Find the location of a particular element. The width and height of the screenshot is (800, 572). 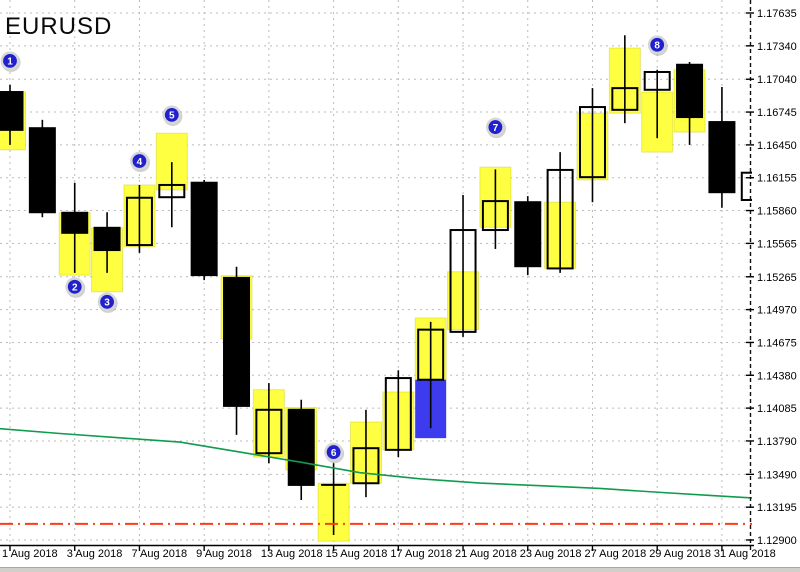

date-label: 29 Aug 2018 is located at coordinates (680, 554).